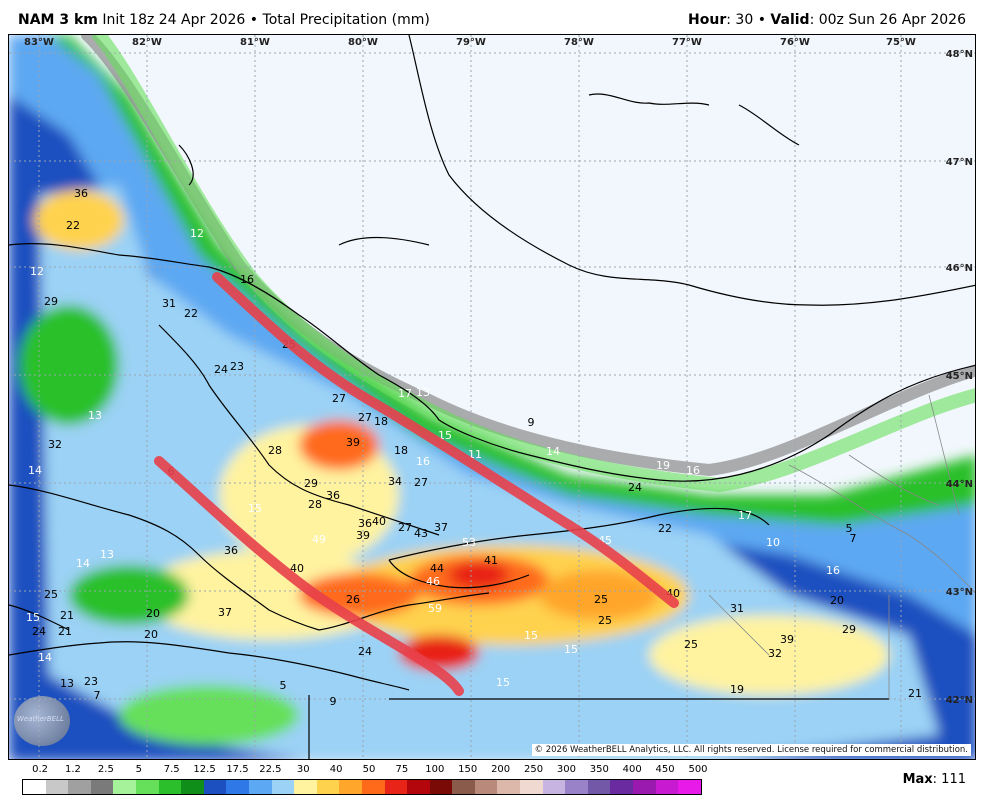  What do you see at coordinates (255, 42) in the screenshot?
I see `lon-label: 81°W` at bounding box center [255, 42].